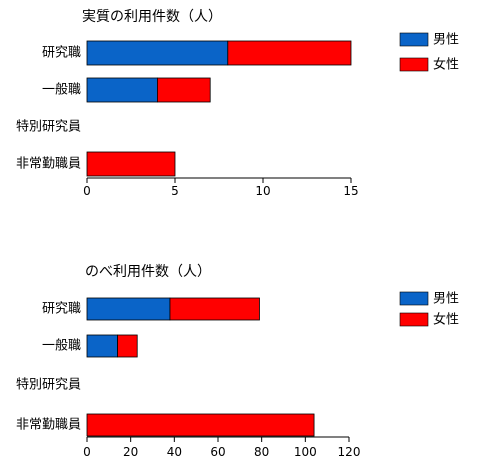  What do you see at coordinates (261, 452) in the screenshot?
I see `x-tick-label: 80` at bounding box center [261, 452].